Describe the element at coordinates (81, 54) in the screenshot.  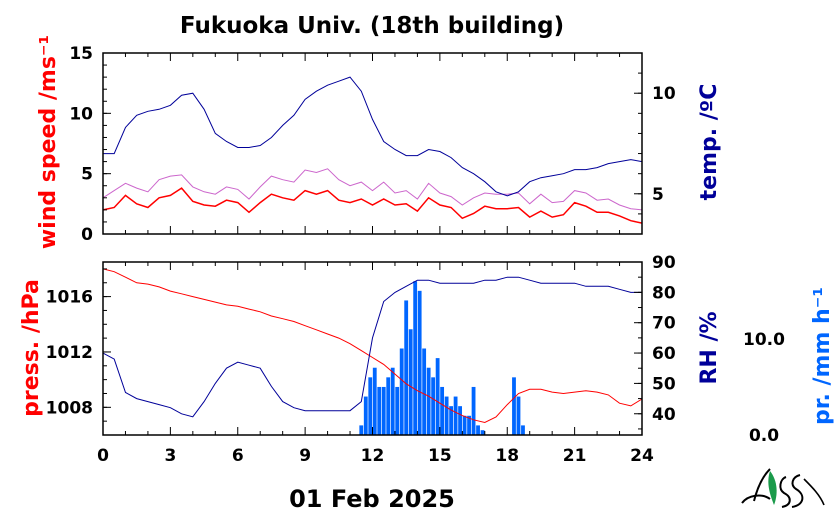
I see `wind-axis-tick-label: 15` at that location.